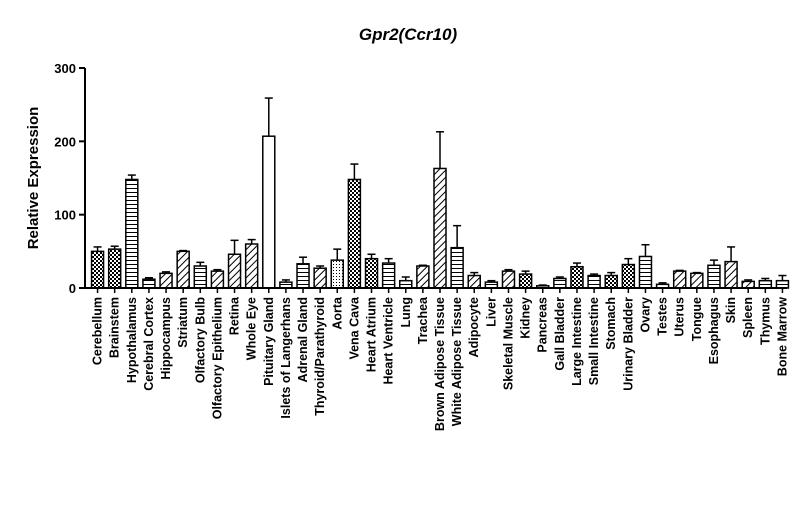 Image resolution: width=800 pixels, height=528 pixels. I want to click on x-tick-label: Uterus, so click(680, 317).